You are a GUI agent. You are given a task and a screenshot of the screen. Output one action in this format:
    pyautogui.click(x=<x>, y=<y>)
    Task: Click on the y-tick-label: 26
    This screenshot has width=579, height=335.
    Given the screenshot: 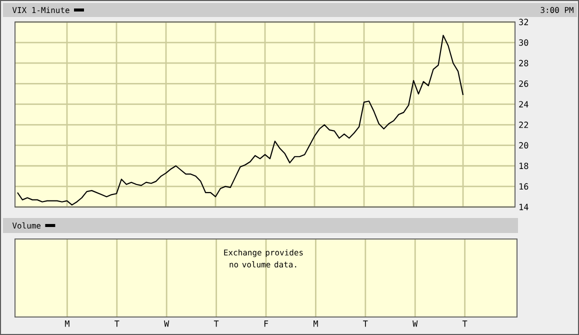 What is the action you would take?
    pyautogui.click(x=523, y=83)
    